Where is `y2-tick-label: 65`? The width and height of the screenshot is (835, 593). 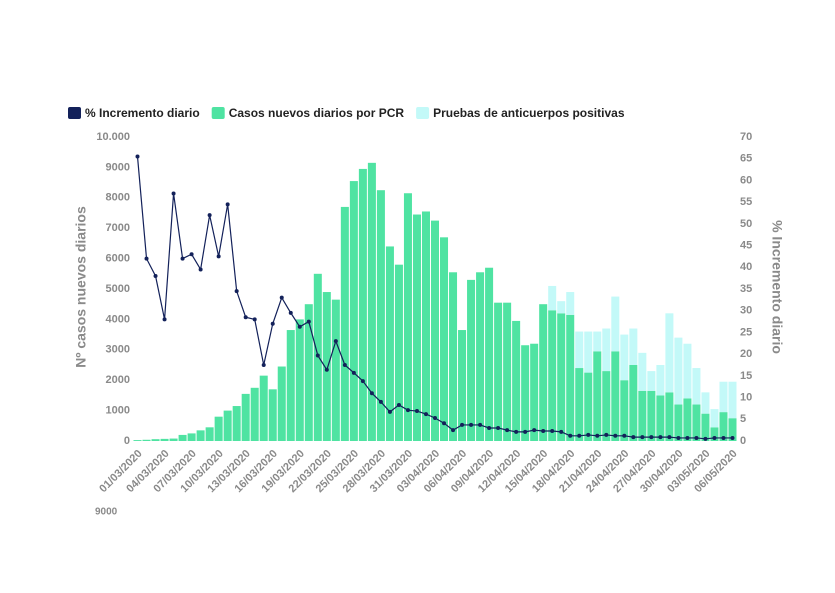 y2-tick-label: 65 is located at coordinates (746, 159).